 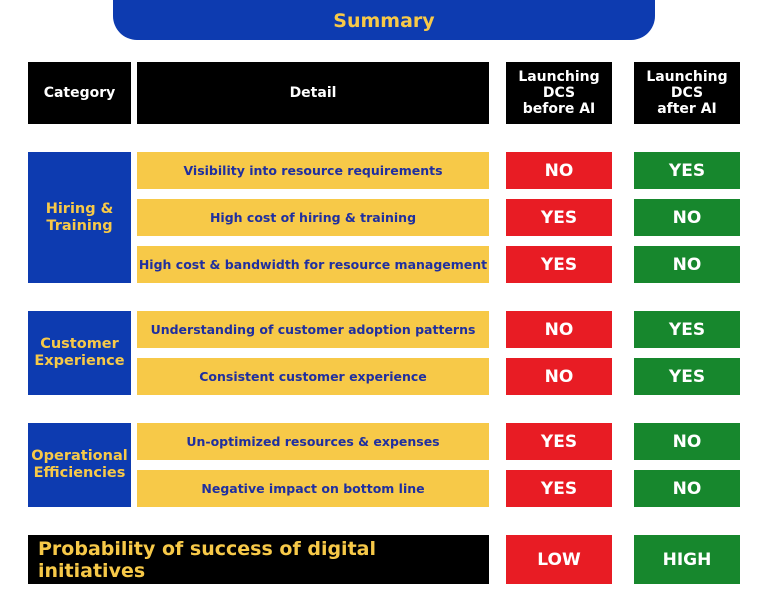 I want to click on category-customer-experience: Customer Experience, so click(x=79, y=353).